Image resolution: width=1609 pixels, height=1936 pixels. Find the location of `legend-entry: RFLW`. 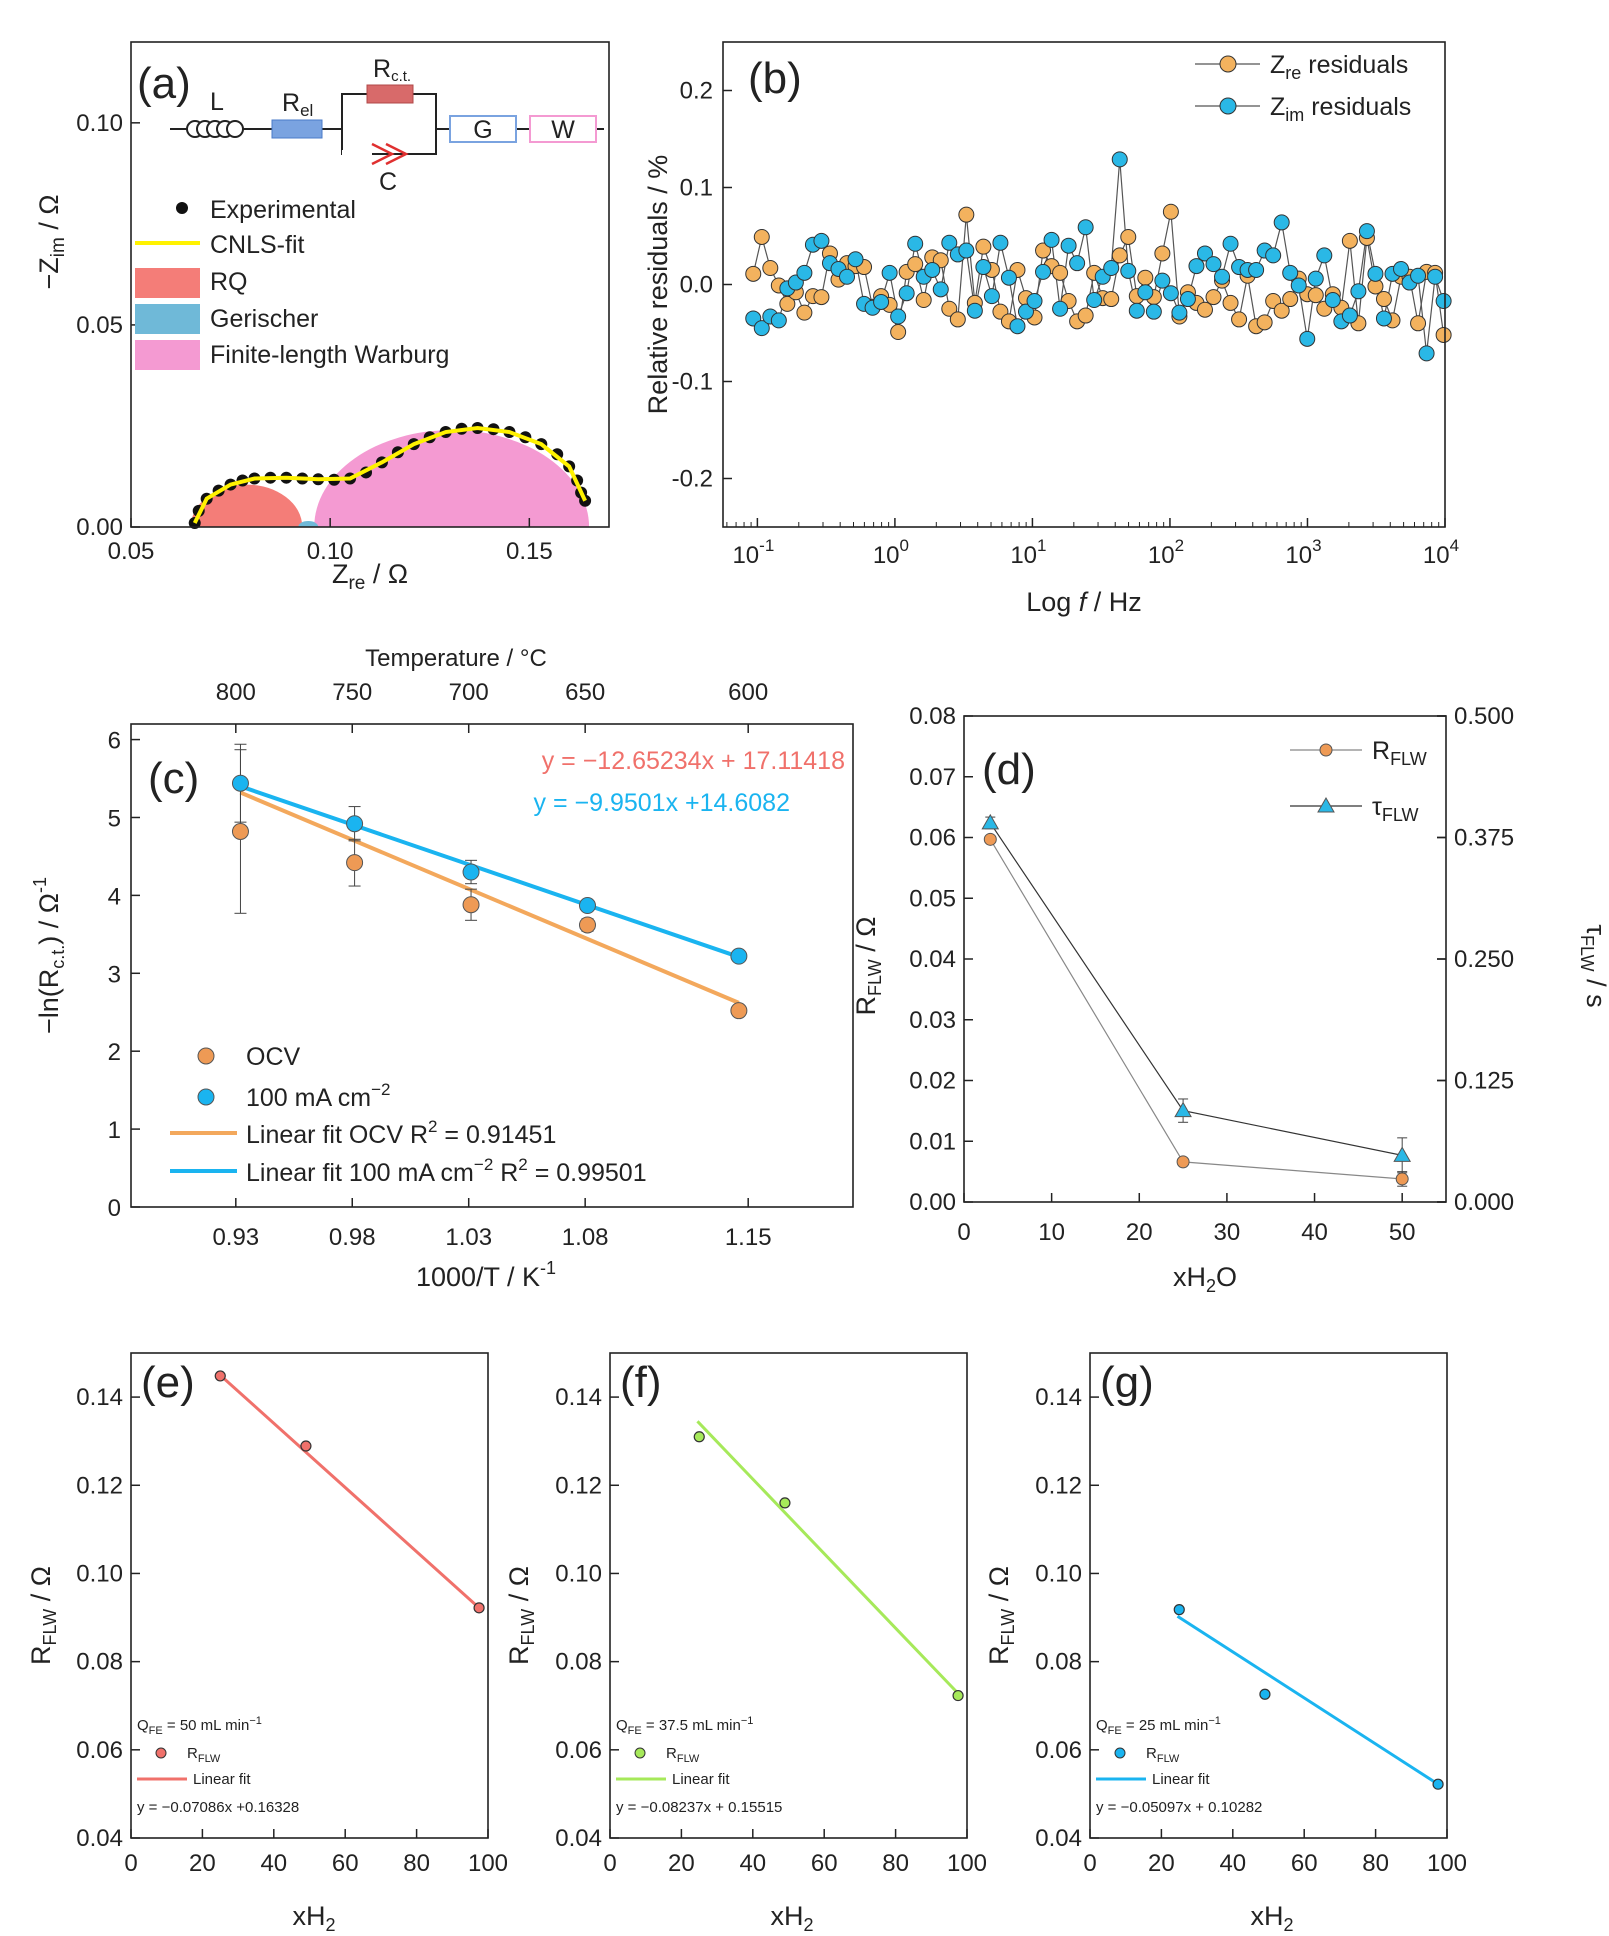

legend-entry: RFLW is located at coordinates (1399, 753).